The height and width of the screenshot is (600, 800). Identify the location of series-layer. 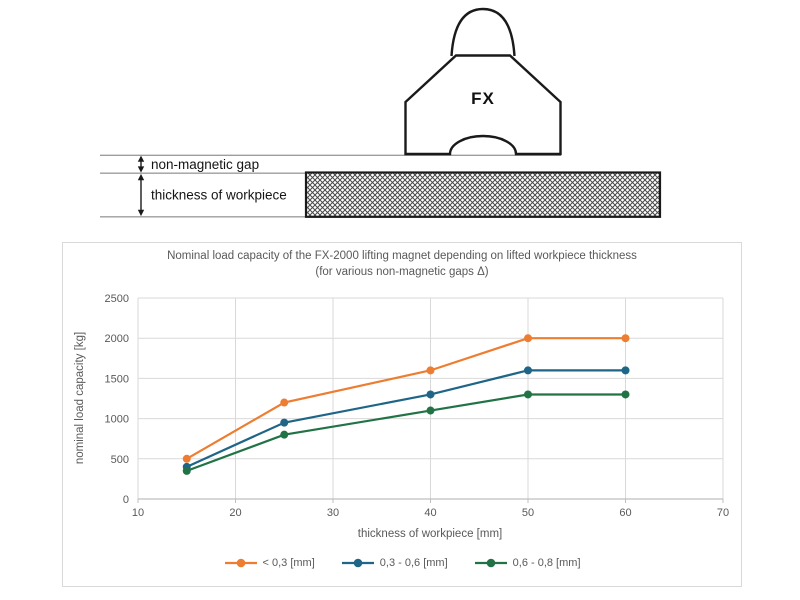
(406, 404).